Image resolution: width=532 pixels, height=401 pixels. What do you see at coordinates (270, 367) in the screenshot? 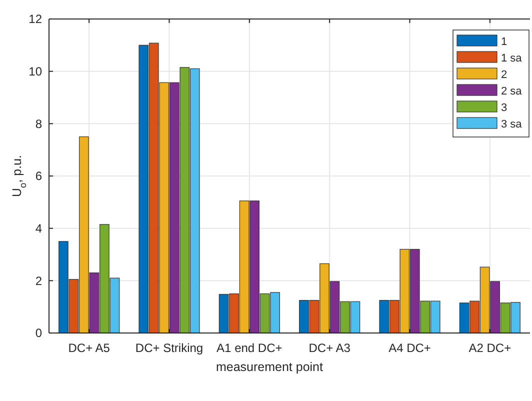
I see `x-axis-title: measurement point` at bounding box center [270, 367].